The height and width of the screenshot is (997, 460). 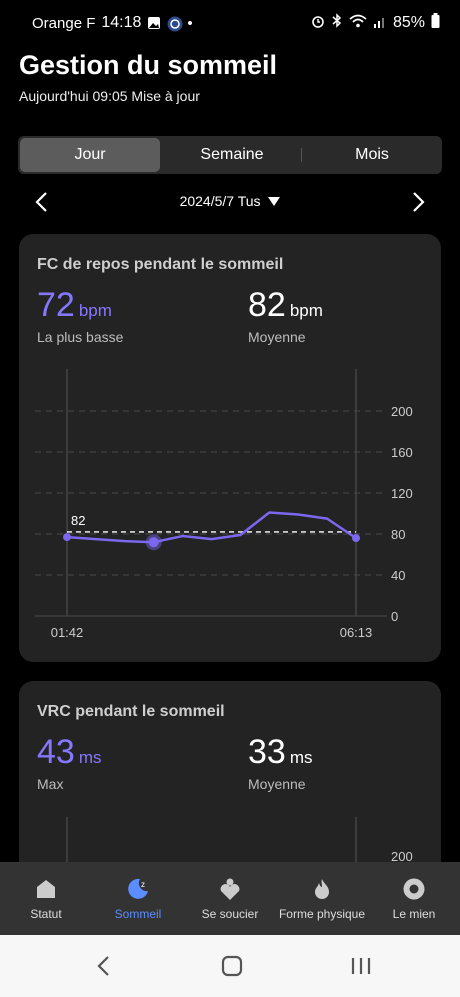 What do you see at coordinates (435, 23) in the screenshot?
I see `battery-icon` at bounding box center [435, 23].